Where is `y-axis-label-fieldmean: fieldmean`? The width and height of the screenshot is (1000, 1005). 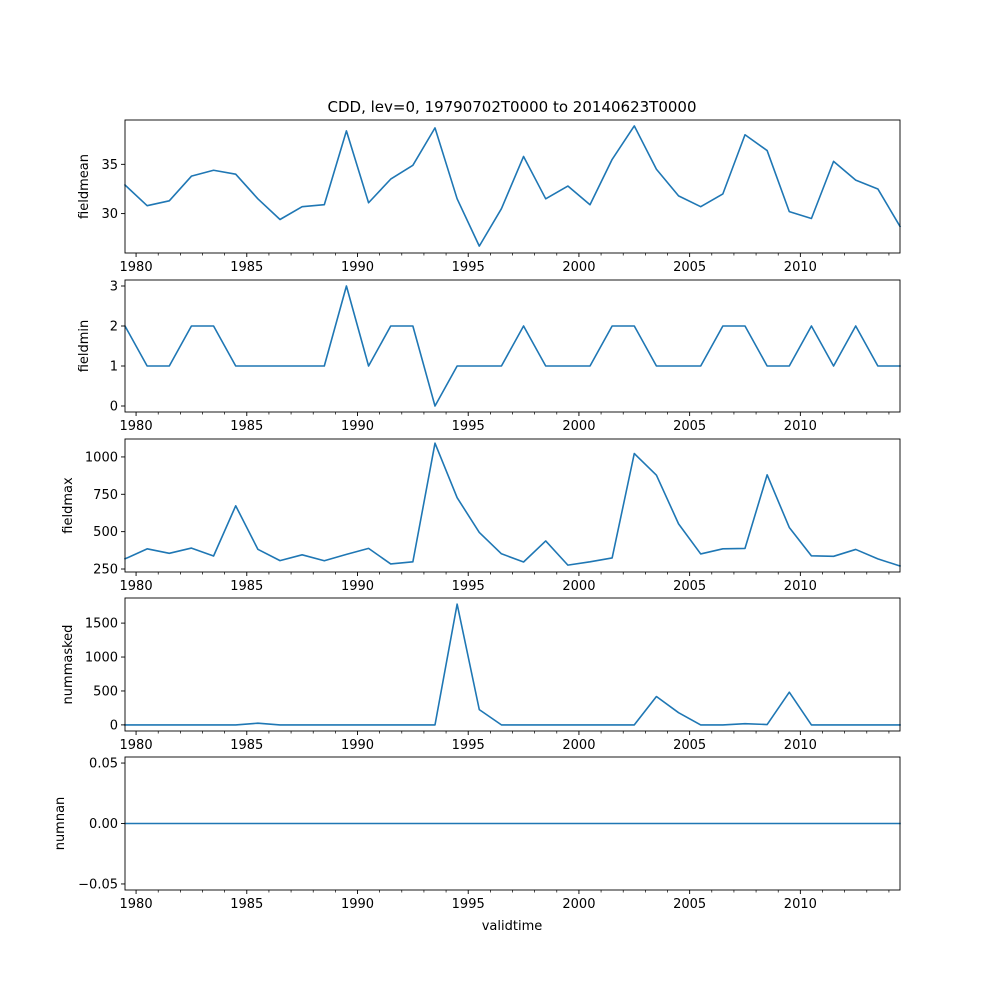
y-axis-label-fieldmean: fieldmean is located at coordinates (84, 186).